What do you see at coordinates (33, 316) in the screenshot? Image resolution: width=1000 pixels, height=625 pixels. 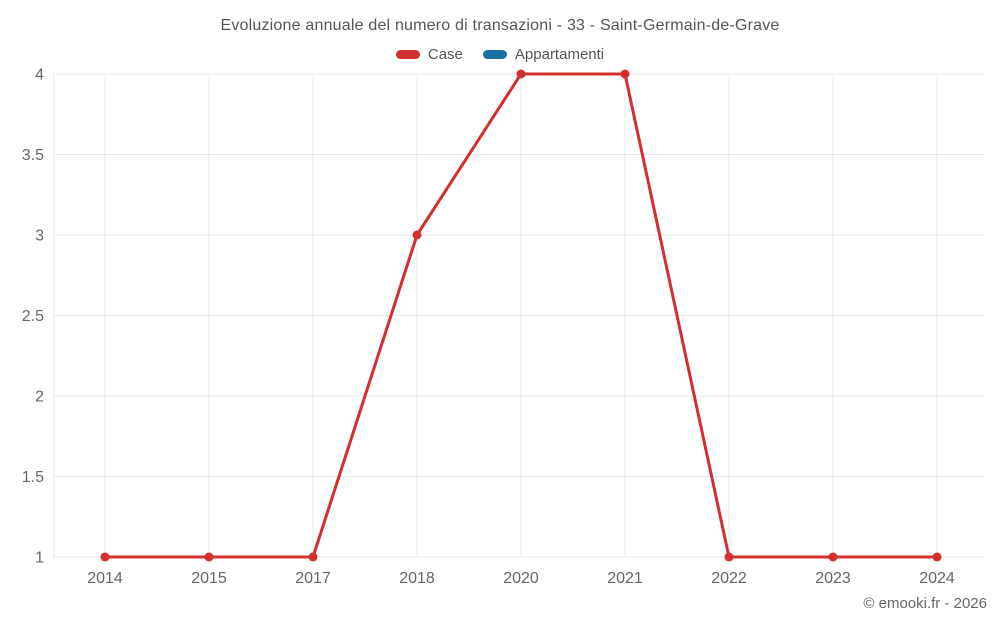 I see `y-tick-label: 2.5` at bounding box center [33, 316].